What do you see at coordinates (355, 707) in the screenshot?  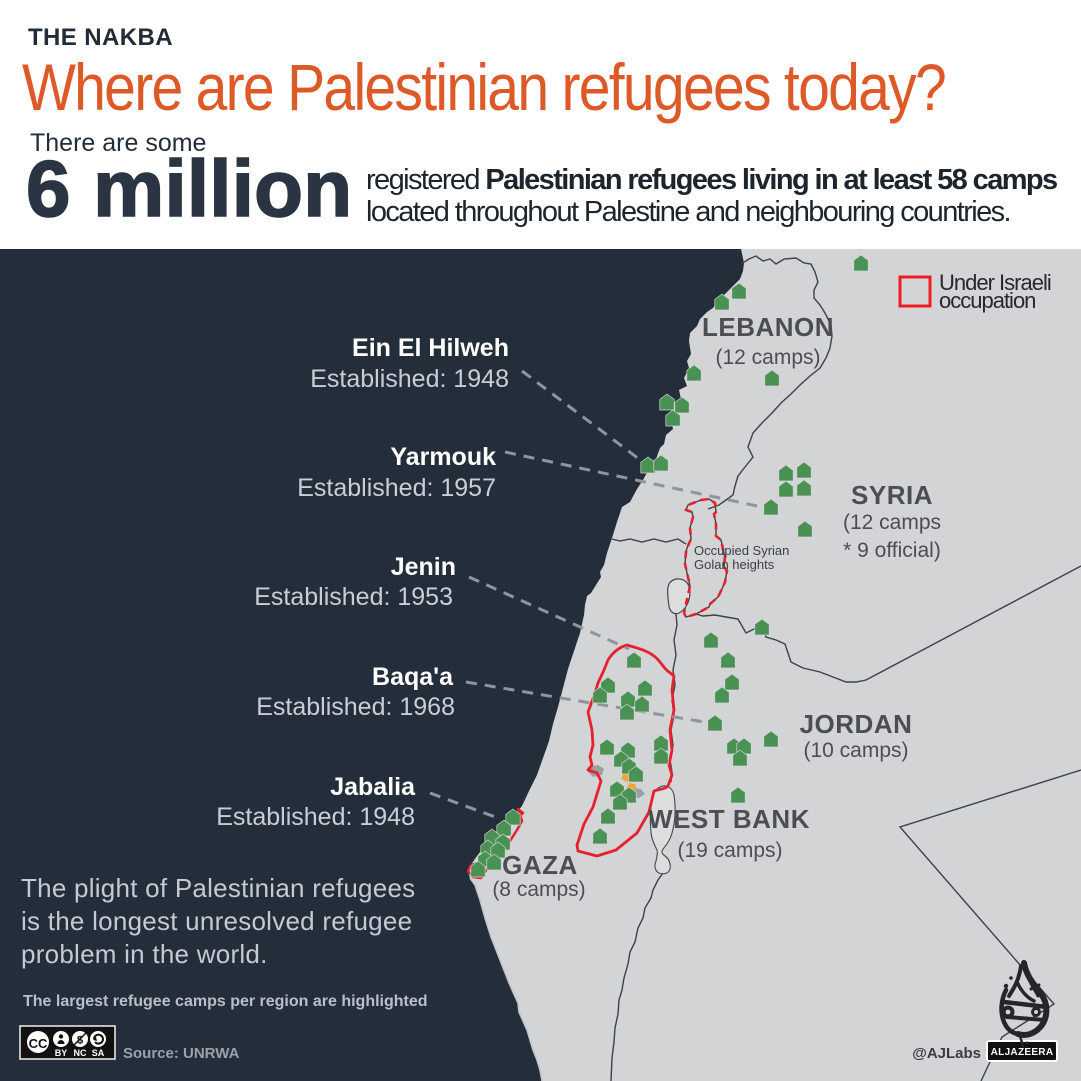 I see `svg-text: Established: 1968` at bounding box center [355, 707].